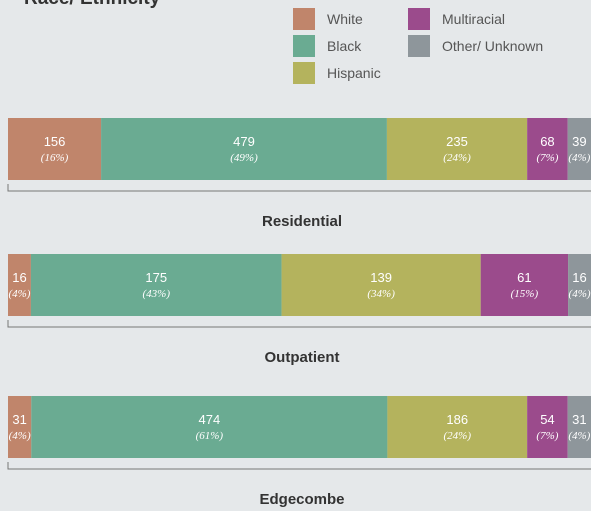 The image size is (591, 511). What do you see at coordinates (547, 419) in the screenshot?
I see `value-label: 54` at bounding box center [547, 419].